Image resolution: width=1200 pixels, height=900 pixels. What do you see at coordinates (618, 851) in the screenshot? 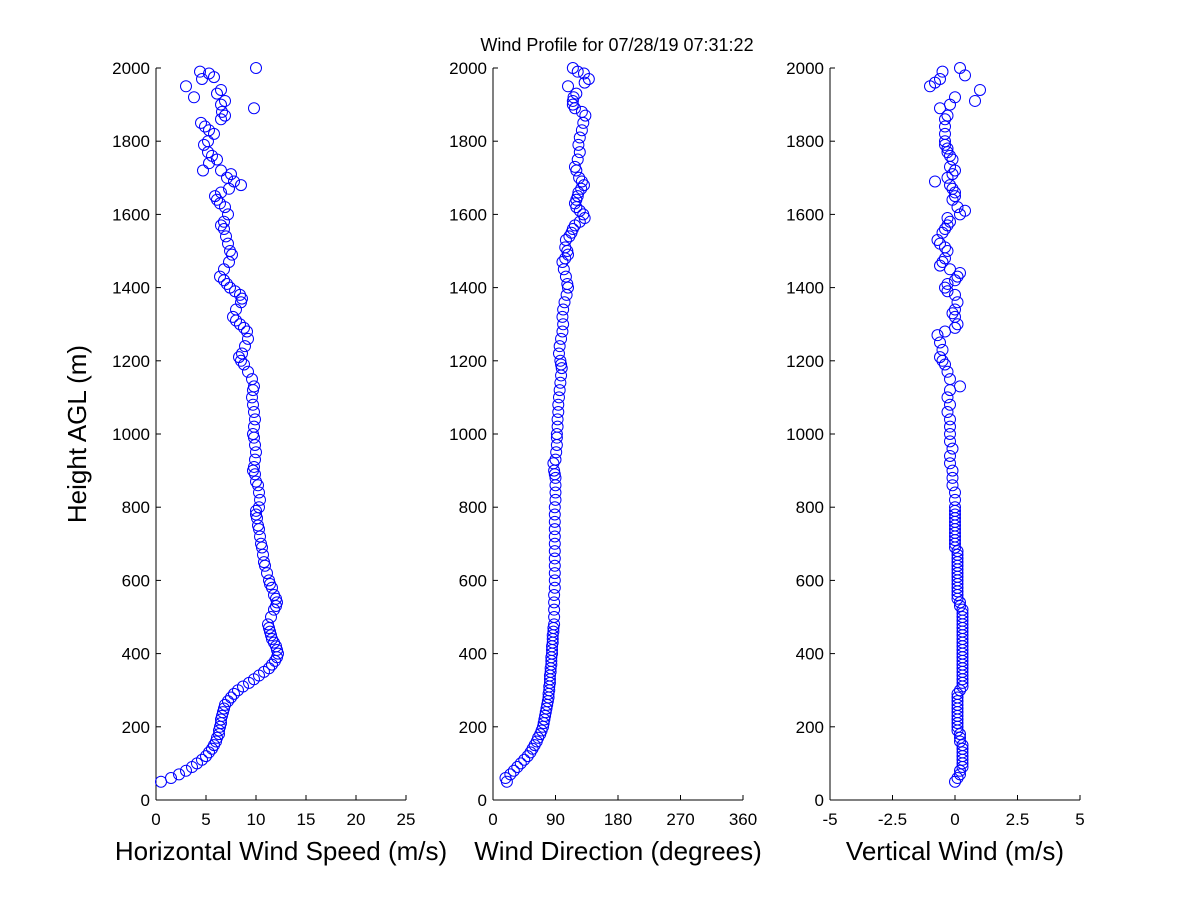
I see `x-axis-label-direction: Wind Direction (degrees)` at bounding box center [618, 851].